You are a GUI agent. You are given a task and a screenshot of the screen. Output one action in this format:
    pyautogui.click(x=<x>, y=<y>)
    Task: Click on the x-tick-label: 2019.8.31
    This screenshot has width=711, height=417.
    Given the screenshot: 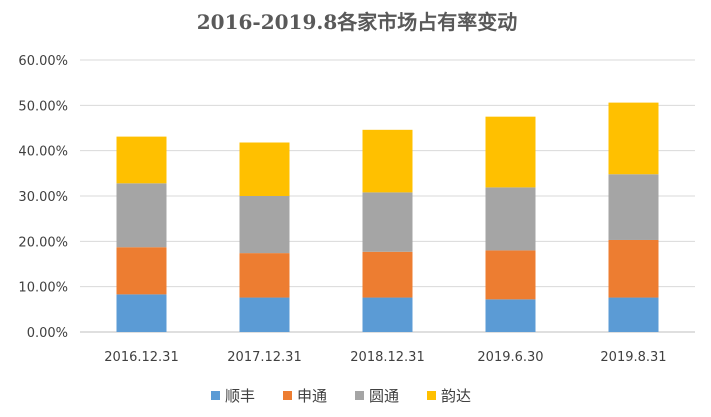 What is the action you would take?
    pyautogui.click(x=633, y=357)
    